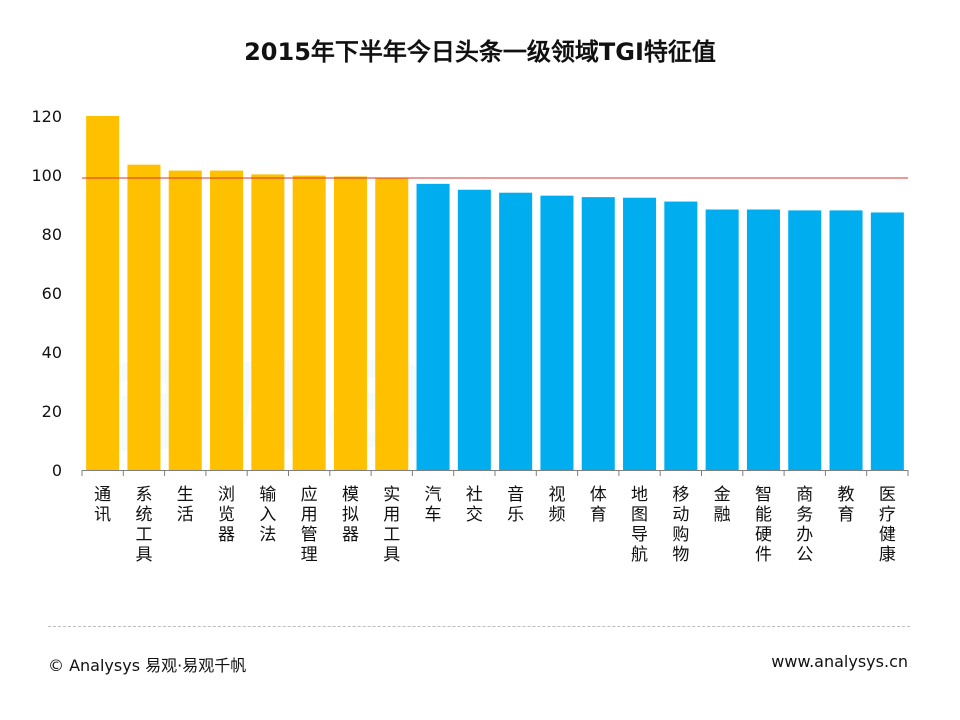  What do you see at coordinates (309, 525) in the screenshot?
I see `x-tick-label: 应用管理` at bounding box center [309, 525].